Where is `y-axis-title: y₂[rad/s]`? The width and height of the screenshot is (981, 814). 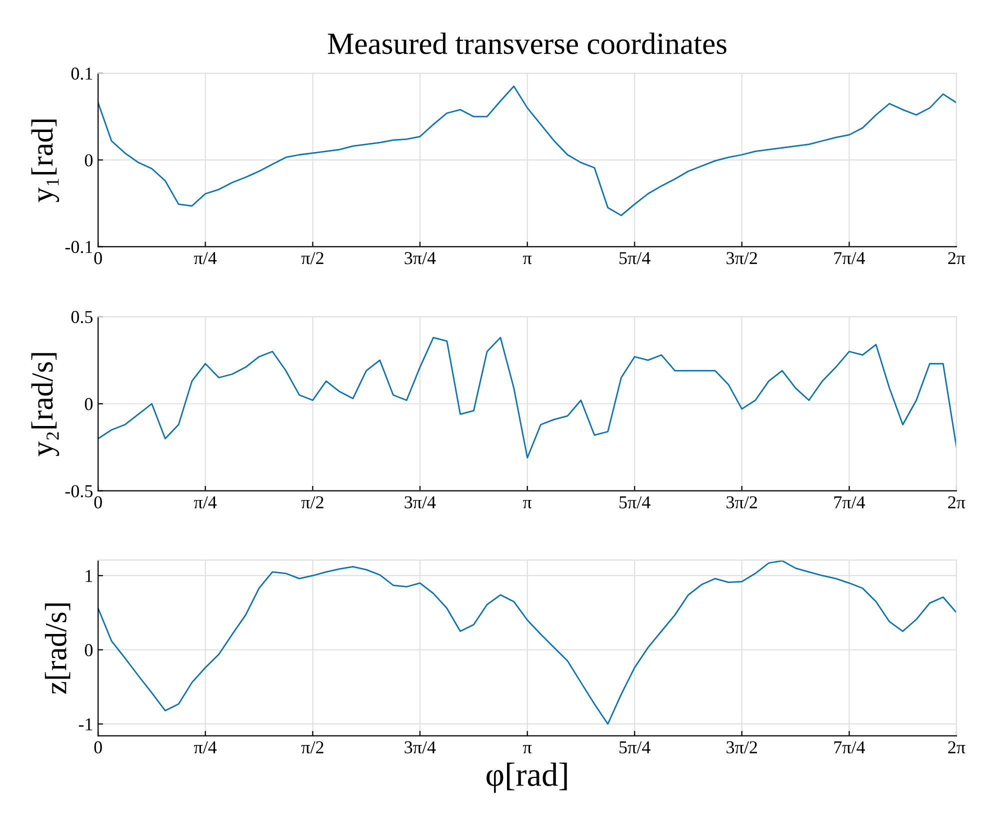
y-axis-title: y₂[rad/s] is located at coordinates (45, 404).